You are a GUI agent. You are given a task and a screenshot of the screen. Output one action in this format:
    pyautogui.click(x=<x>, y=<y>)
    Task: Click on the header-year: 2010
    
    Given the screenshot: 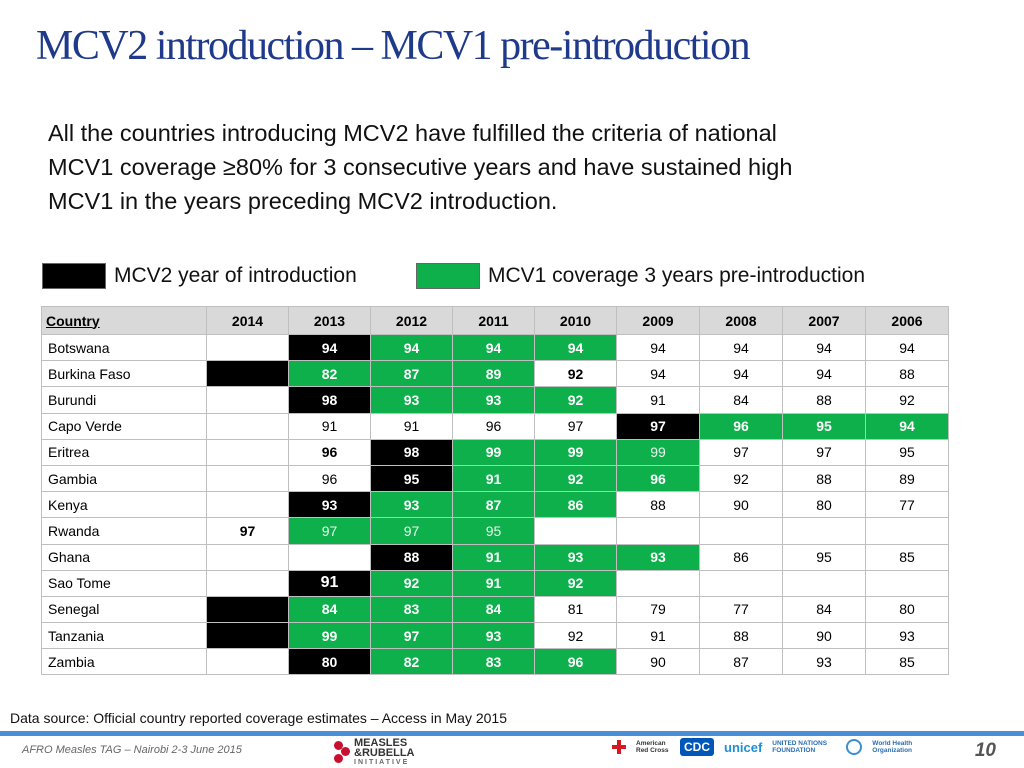 What is the action you would take?
    pyautogui.click(x=575, y=320)
    